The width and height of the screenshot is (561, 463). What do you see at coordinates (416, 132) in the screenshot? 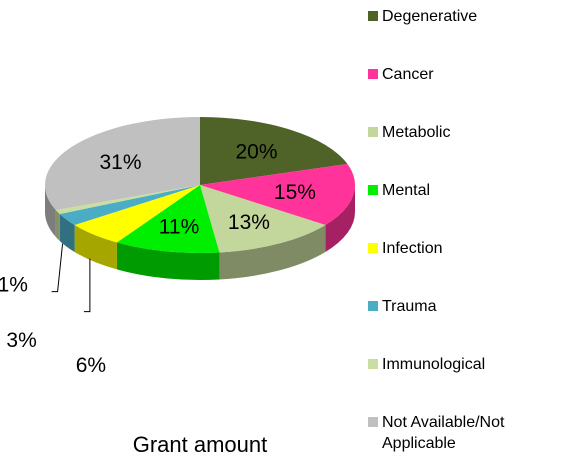
I see `legend-label: Metabolic` at bounding box center [416, 132].